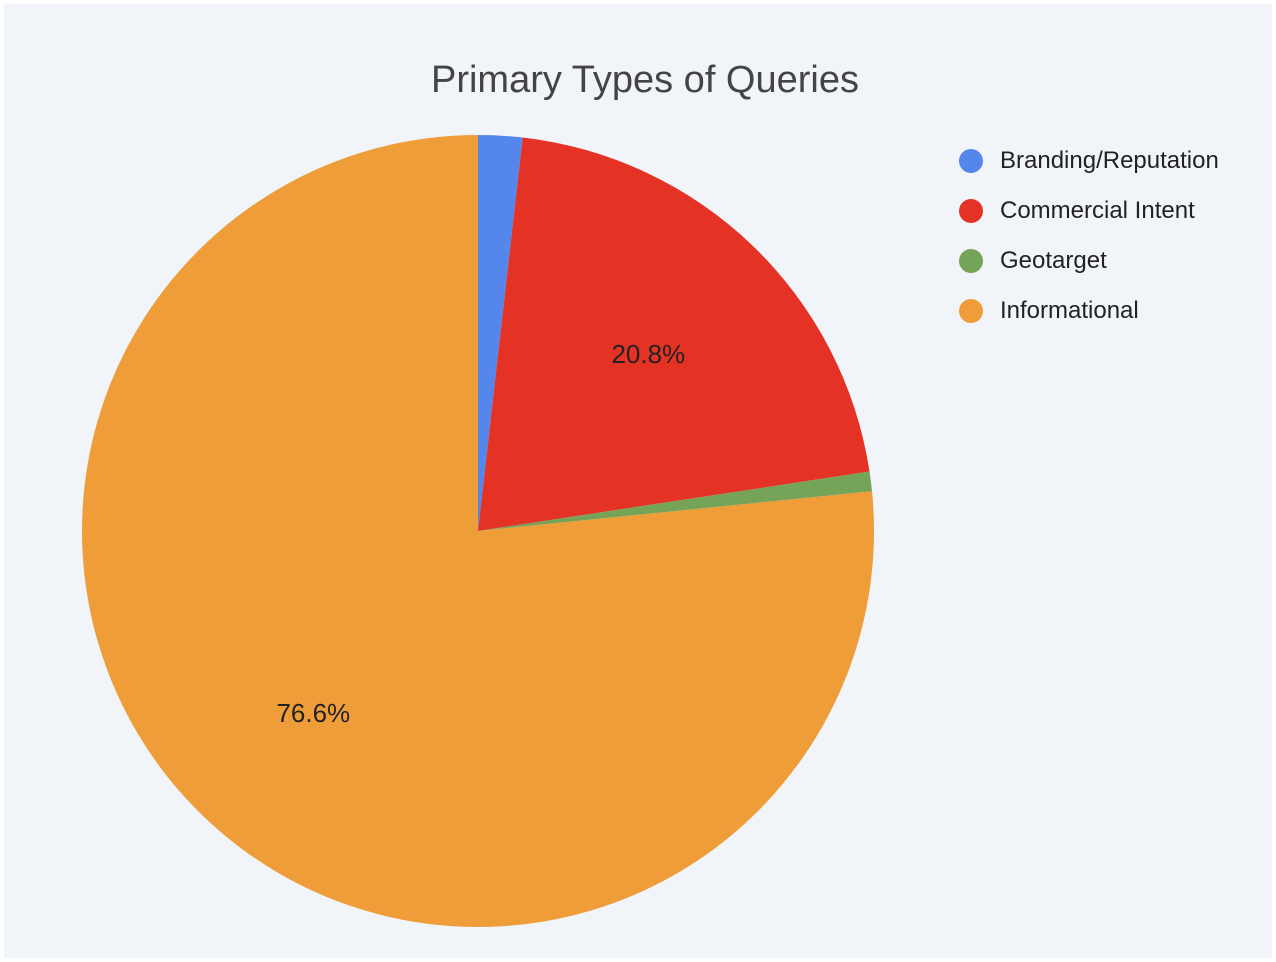 The width and height of the screenshot is (1276, 962). I want to click on legend-item: Informational, so click(1089, 311).